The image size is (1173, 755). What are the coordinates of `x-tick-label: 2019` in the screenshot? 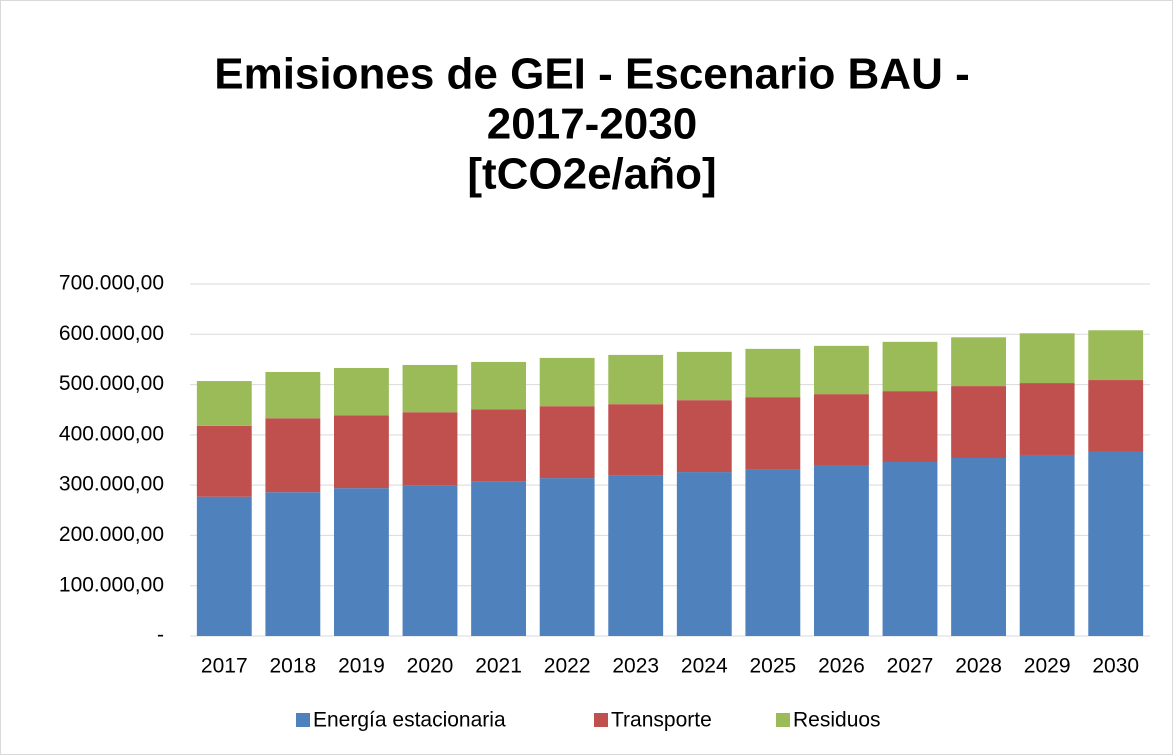 It's located at (361, 666).